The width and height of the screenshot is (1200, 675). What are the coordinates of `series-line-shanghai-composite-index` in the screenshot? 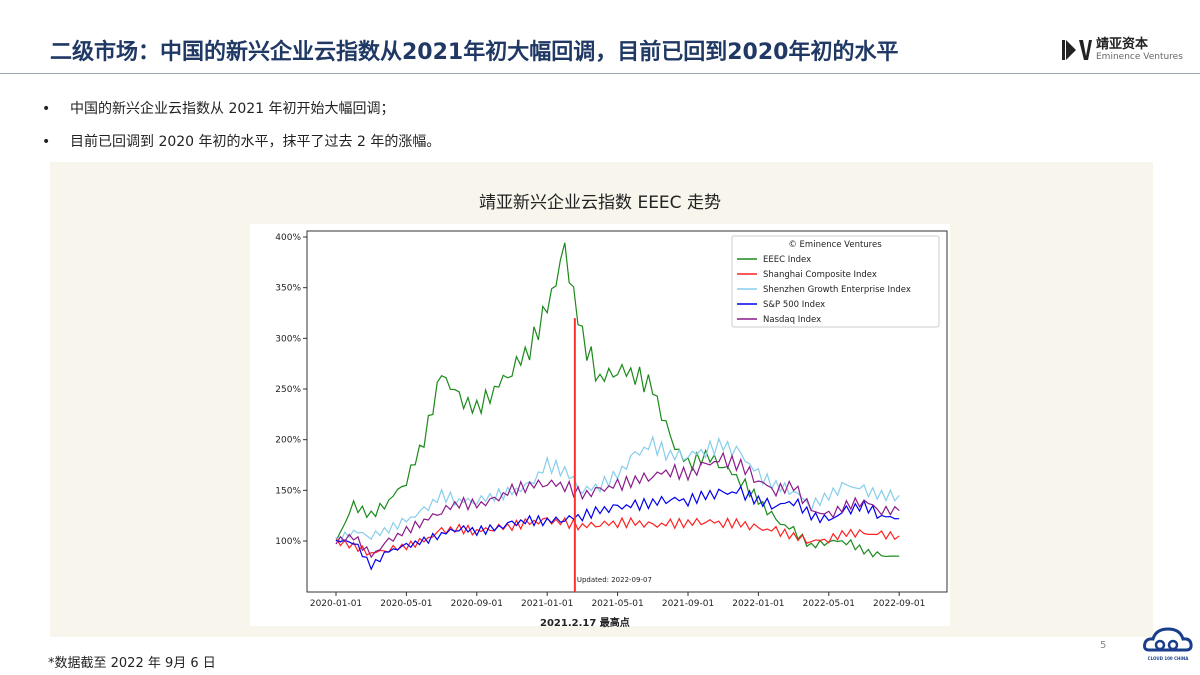 It's located at (617, 536).